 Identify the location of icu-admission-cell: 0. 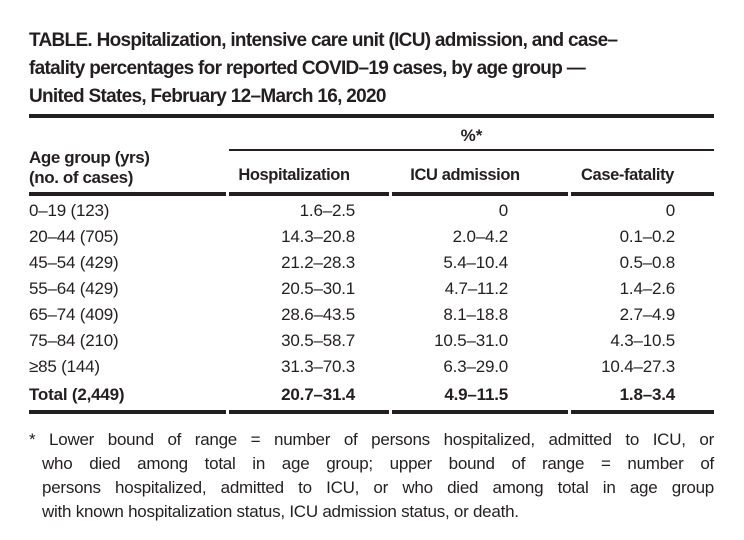
(503, 210).